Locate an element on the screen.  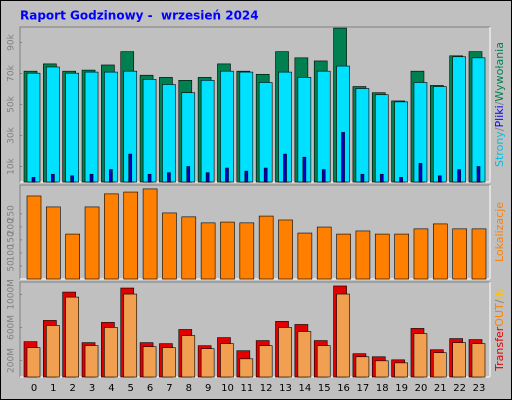
x-tick-label: 21 is located at coordinates (440, 388).